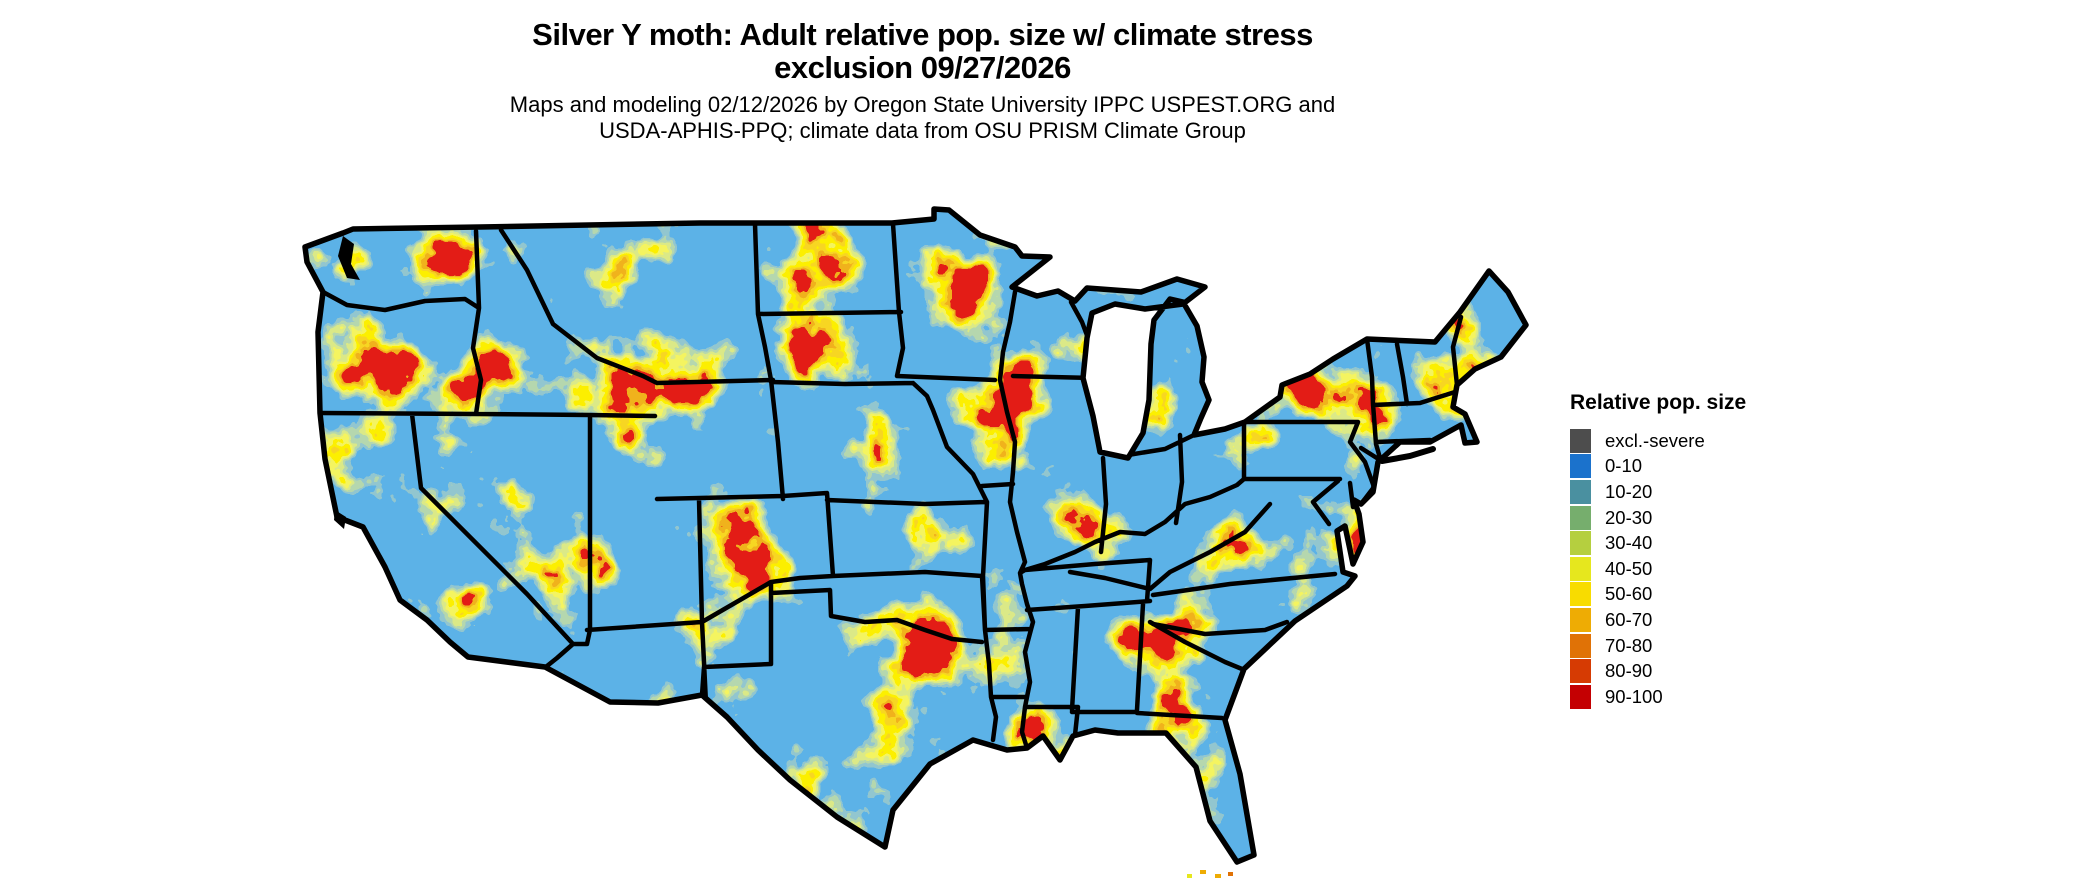 Image resolution: width=2100 pixels, height=892 pixels. I want to click on legend-label: 40-50, so click(1629, 568).